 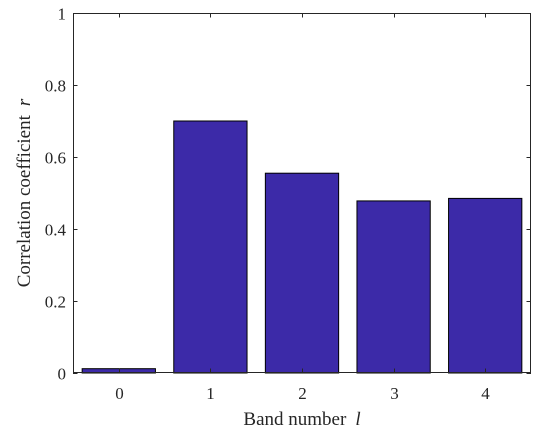 I want to click on x-axis-label: Band number l, so click(x=301, y=419).